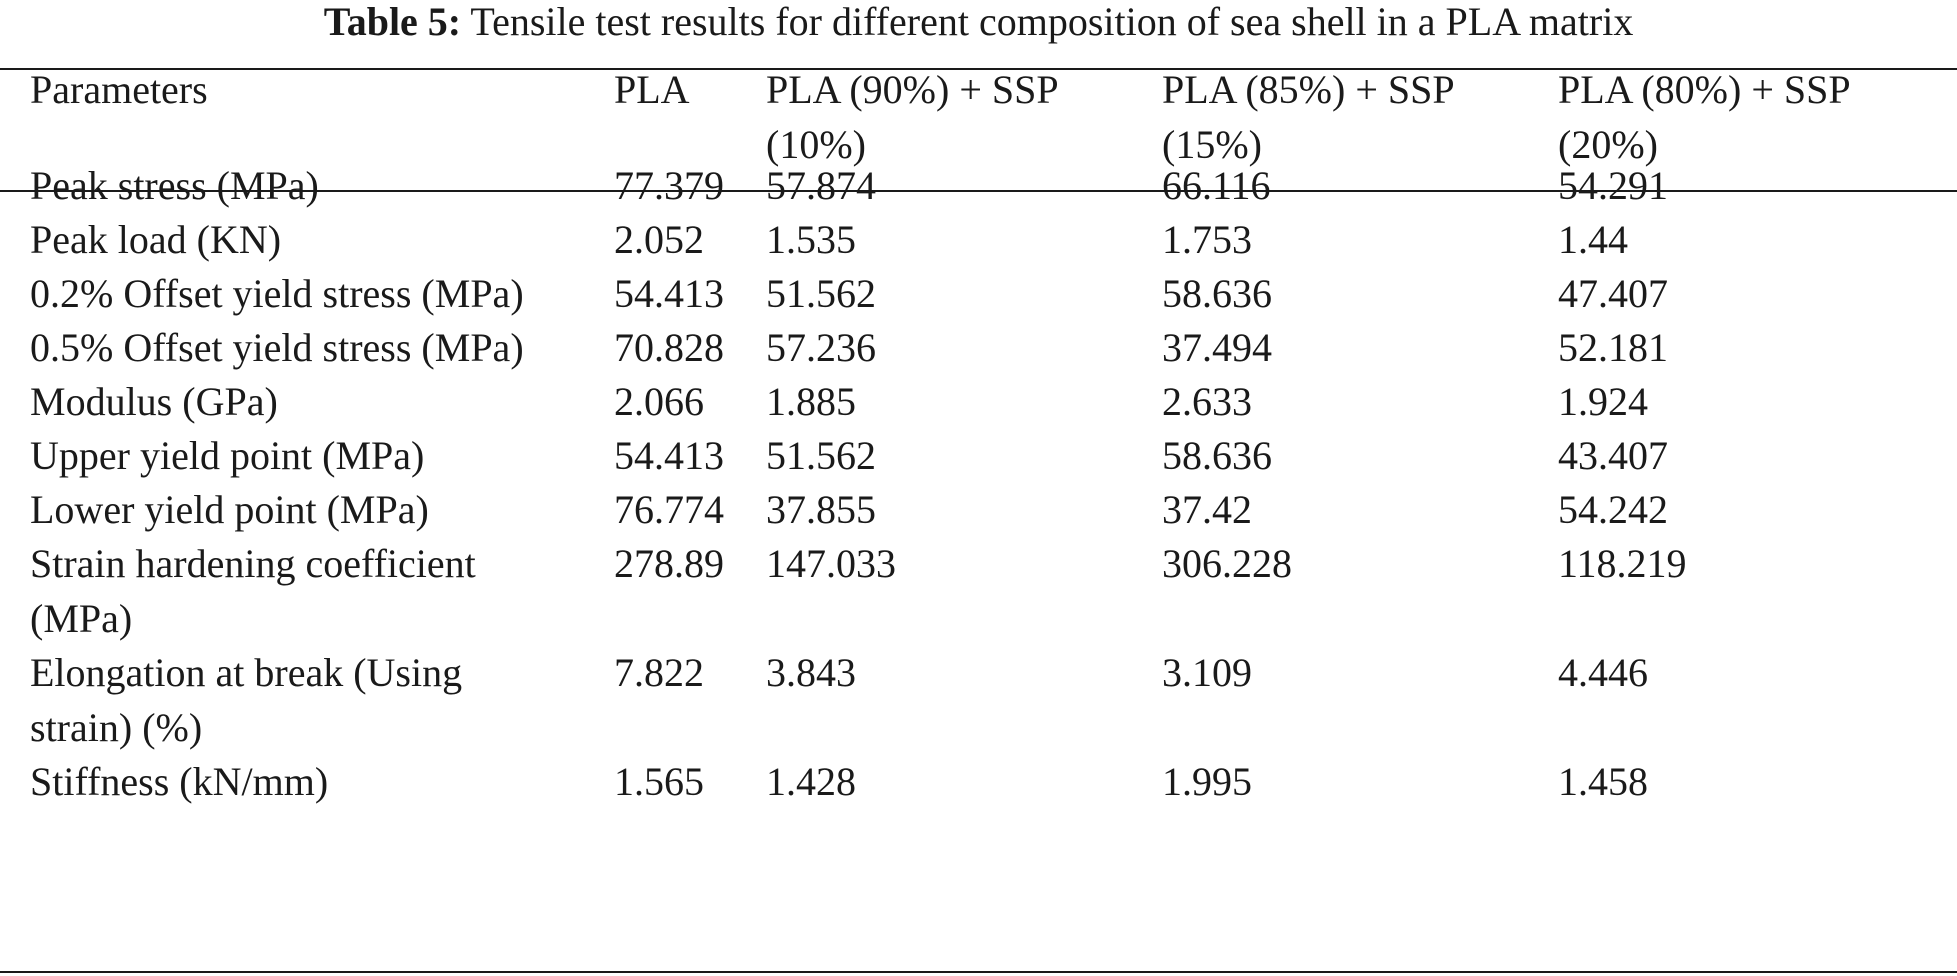 This screenshot has height=976, width=1957. I want to click on table-cell: 147.033, so click(831, 563).